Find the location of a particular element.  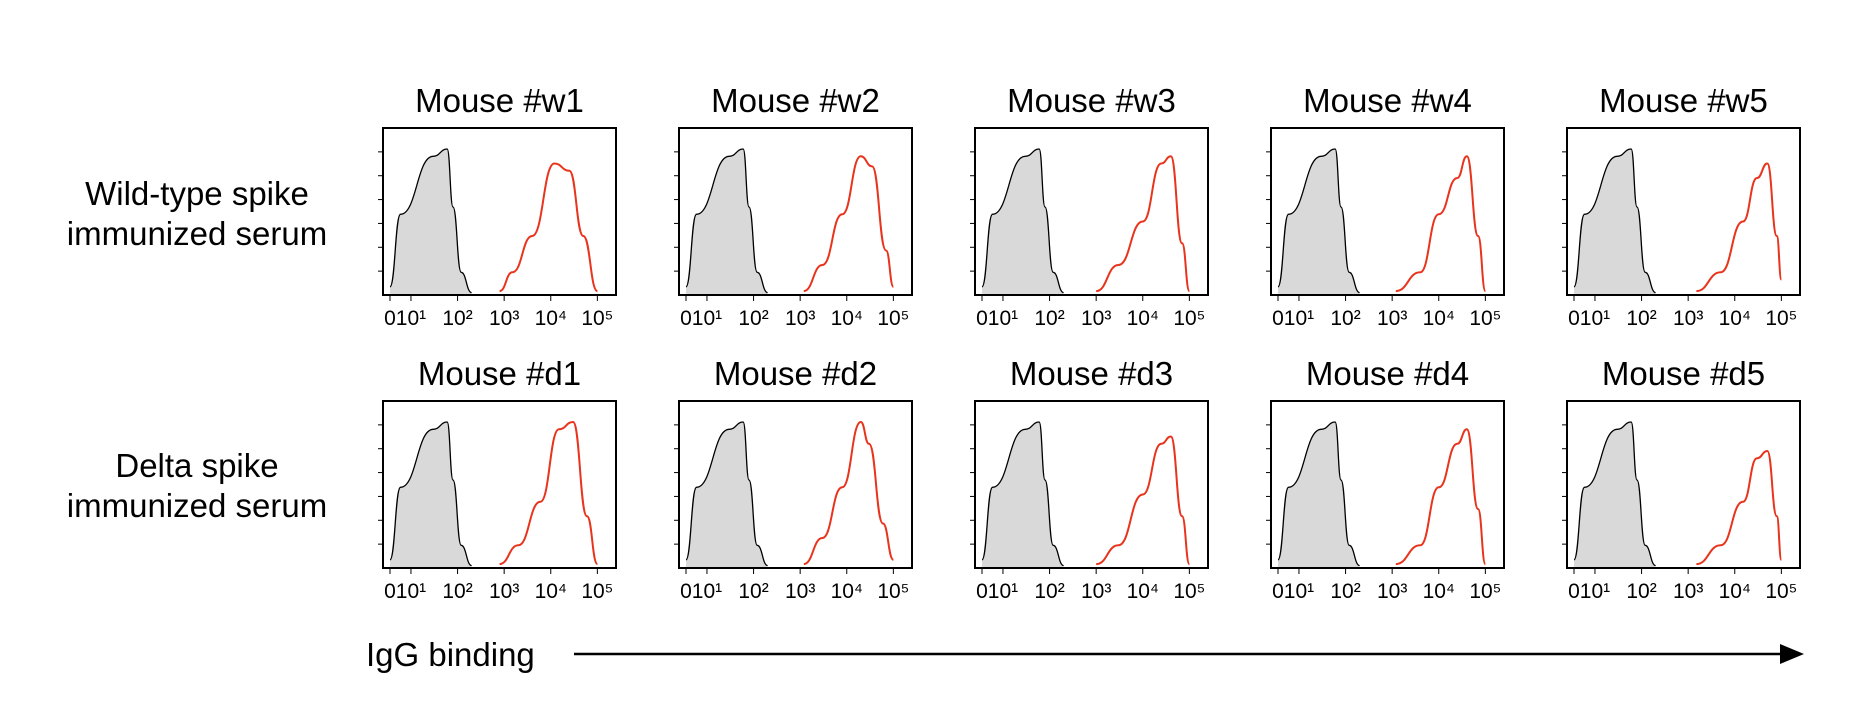

row-label-0-line-0: Wild-type spike is located at coordinates (197, 193).